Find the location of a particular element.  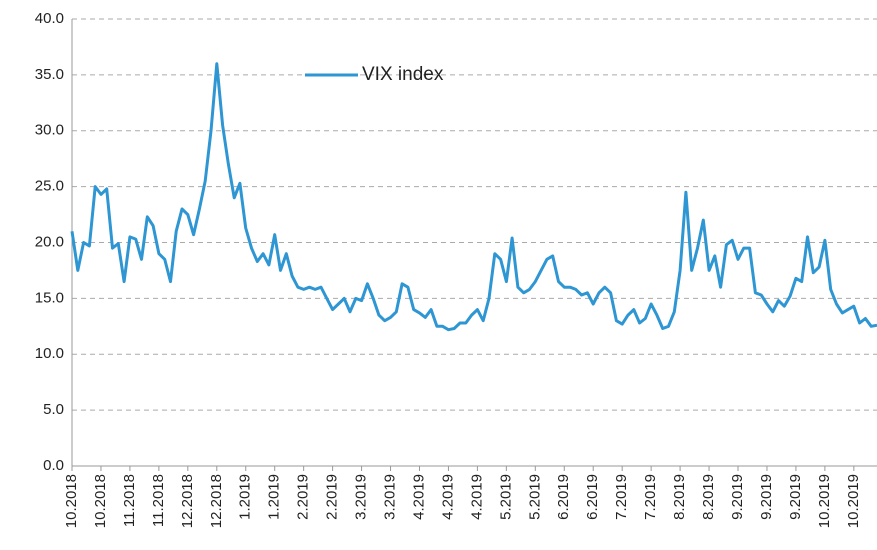

y-tick-label: 25.0 is located at coordinates (49, 186).